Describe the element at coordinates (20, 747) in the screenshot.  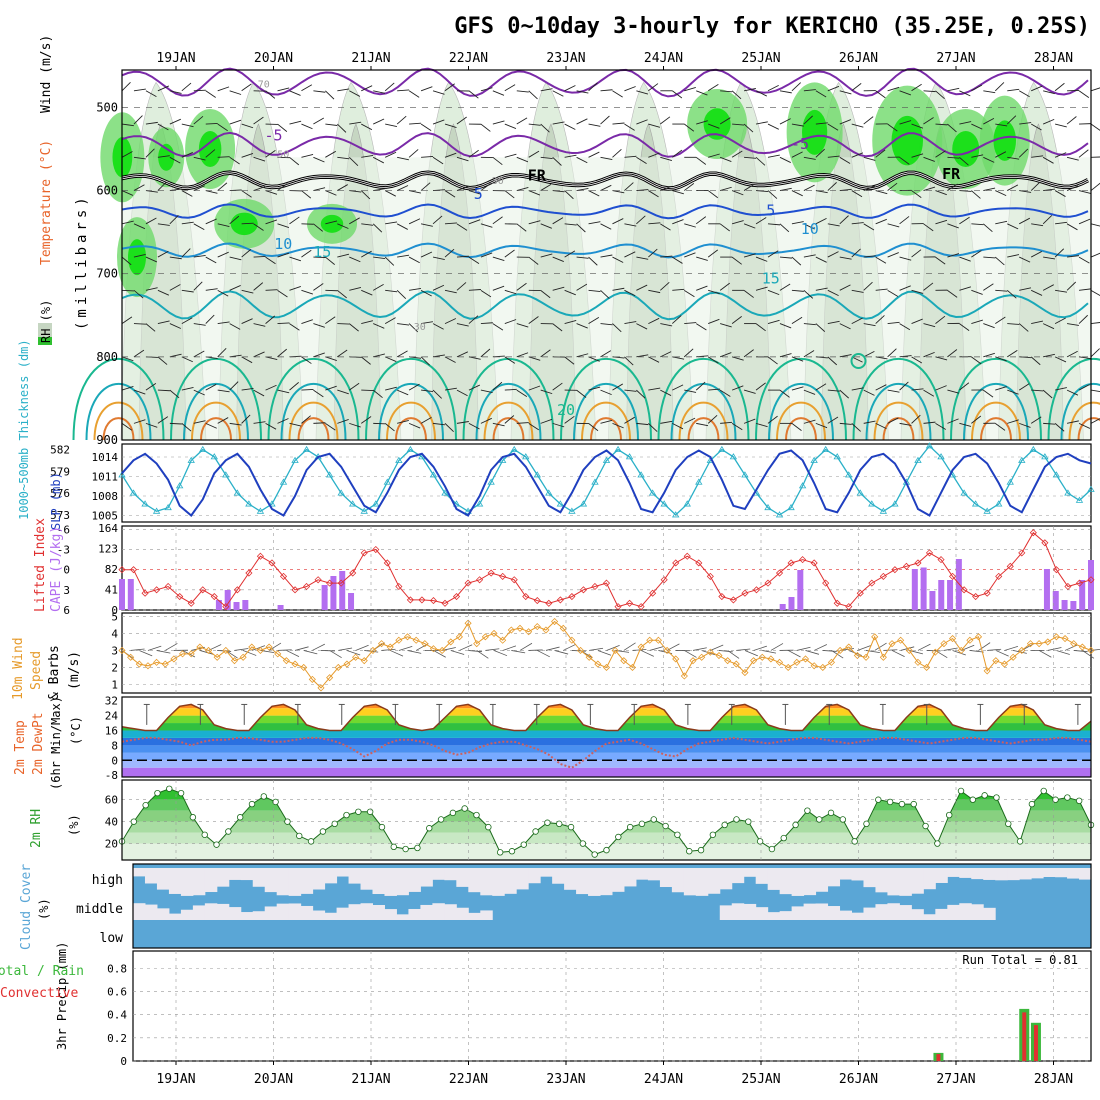
I see `temp-axis-label: 2m Temp` at that location.